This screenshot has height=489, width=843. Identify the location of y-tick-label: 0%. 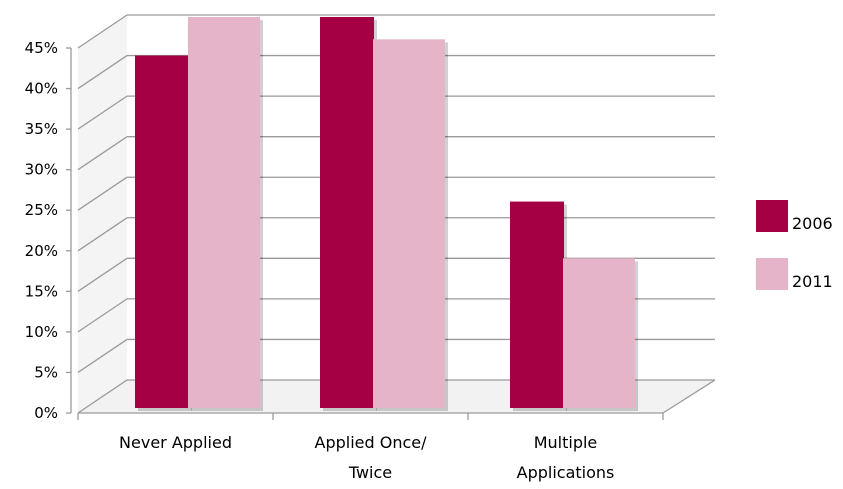
(46, 413).